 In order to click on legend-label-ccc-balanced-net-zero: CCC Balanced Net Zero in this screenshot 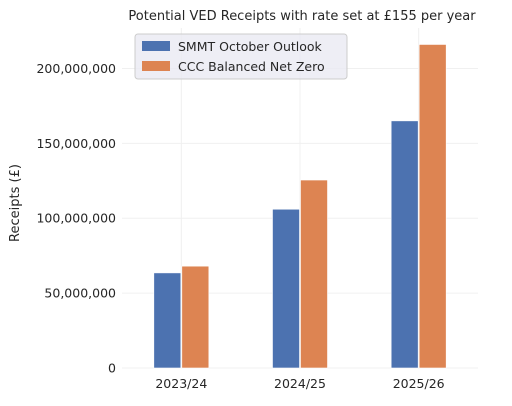, I will do `click(251, 66)`.